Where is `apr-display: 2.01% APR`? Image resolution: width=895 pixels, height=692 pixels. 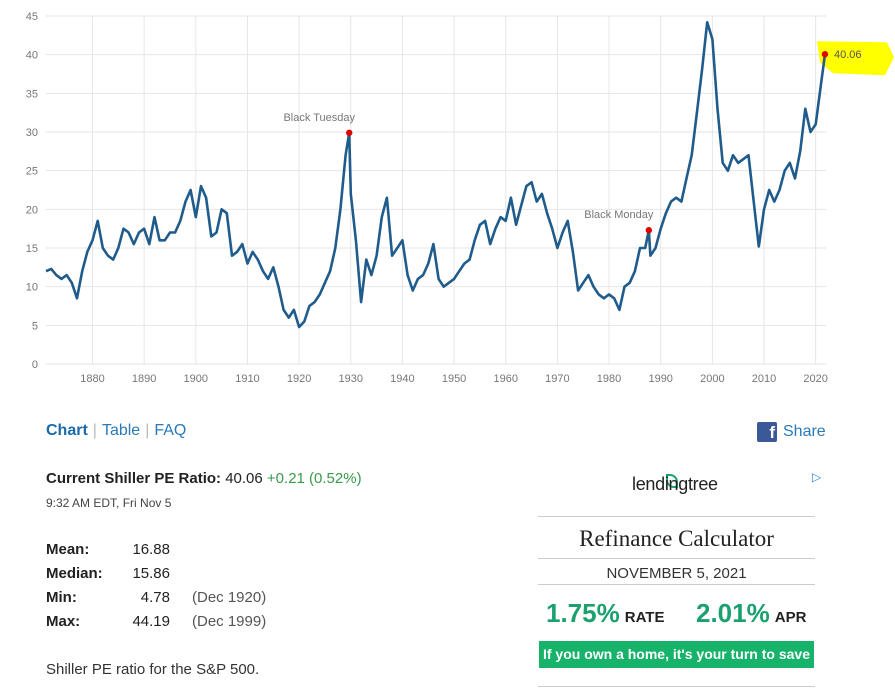 apr-display: 2.01% APR is located at coordinates (751, 613).